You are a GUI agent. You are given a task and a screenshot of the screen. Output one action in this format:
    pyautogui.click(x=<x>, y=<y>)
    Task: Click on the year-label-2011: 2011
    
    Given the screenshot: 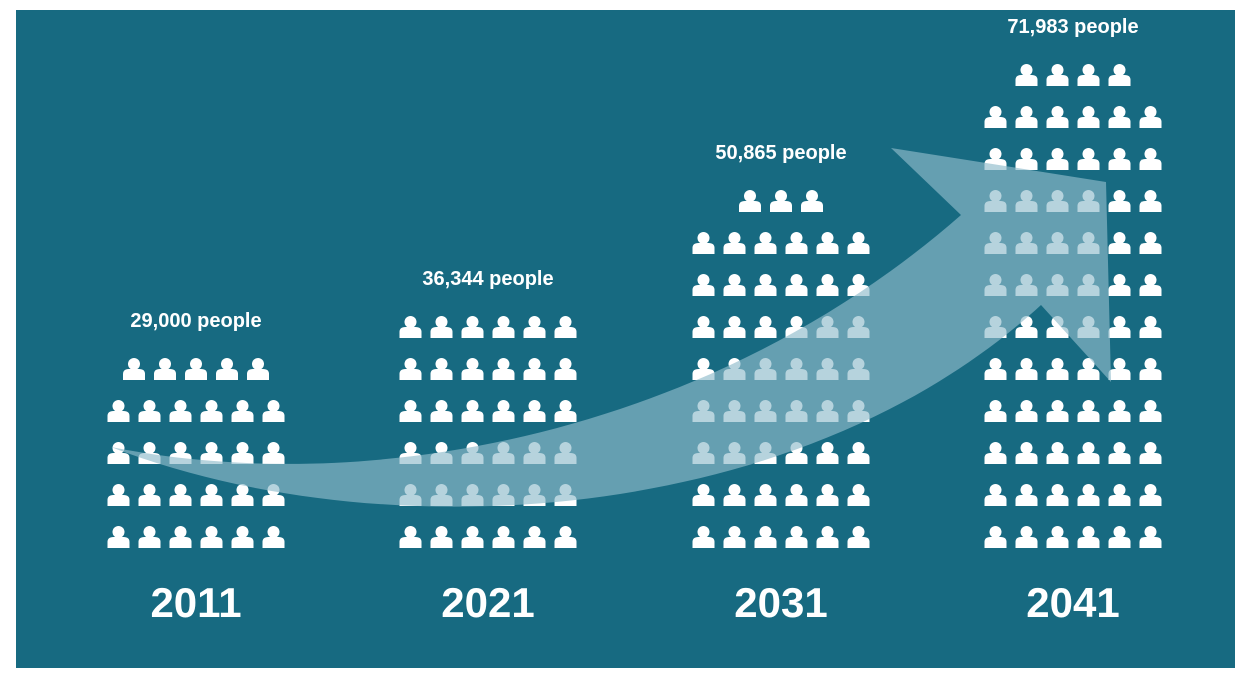 What is the action you would take?
    pyautogui.click(x=195, y=602)
    